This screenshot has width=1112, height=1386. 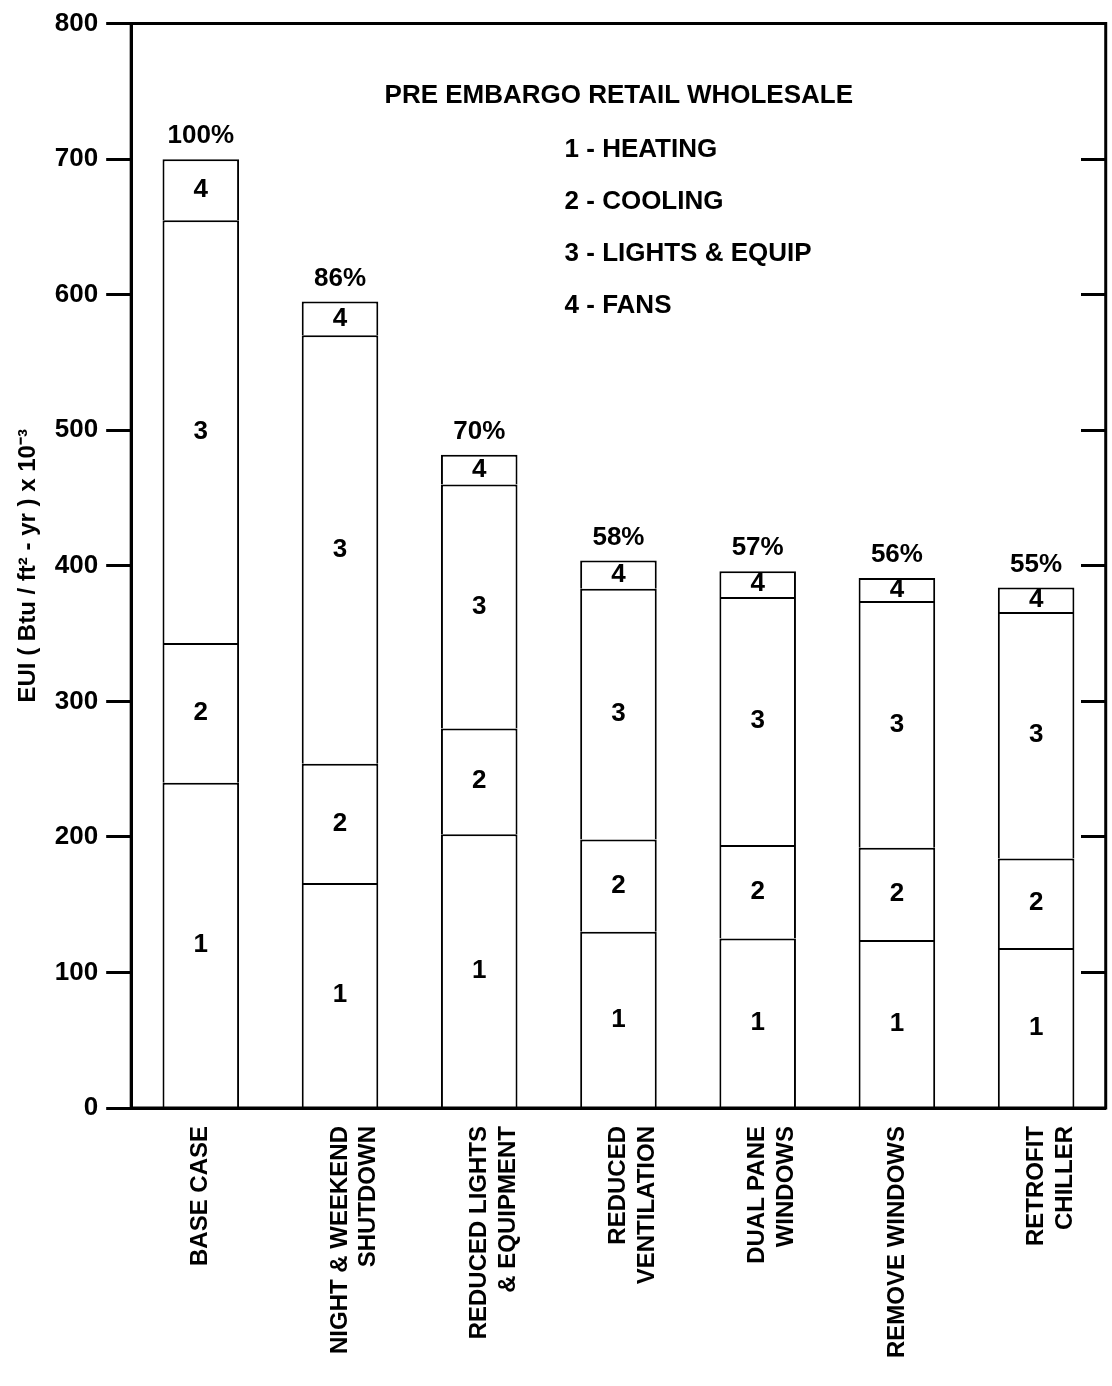 I want to click on y-tick-label: 200, so click(x=76, y=835).